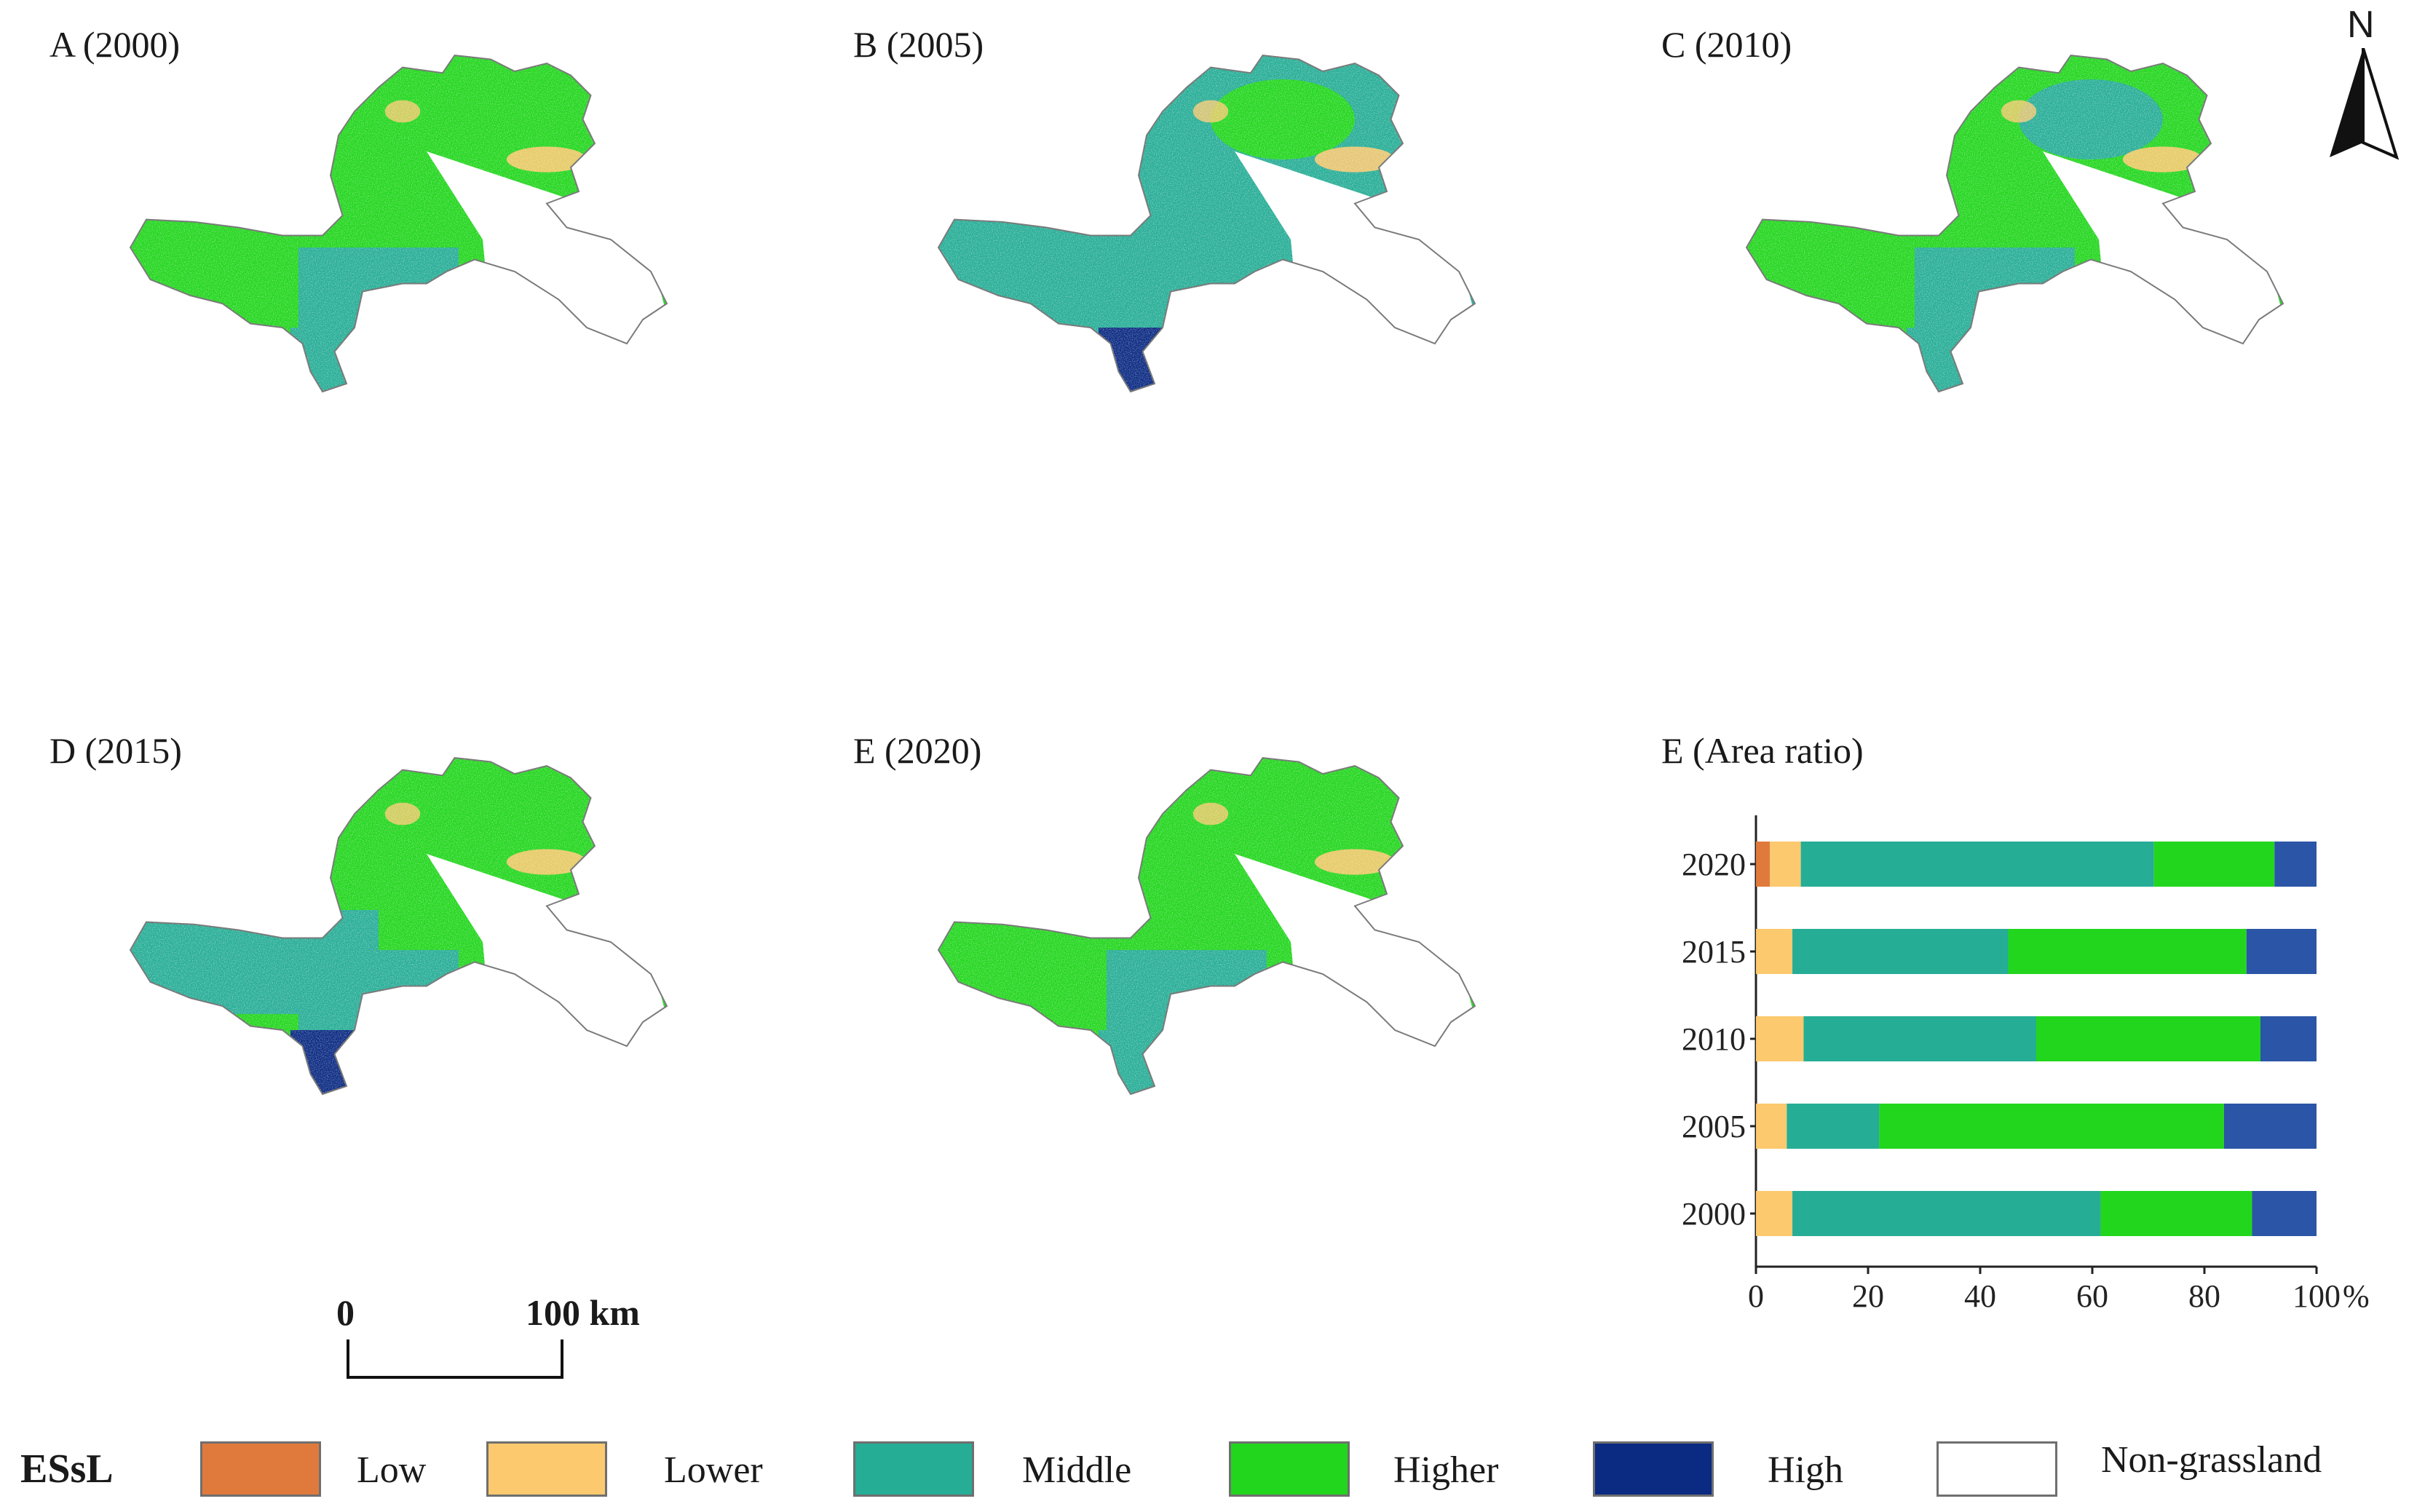 The height and width of the screenshot is (1512, 2433). Describe the element at coordinates (2092, 1296) in the screenshot. I see `chart-x-tick-label: 60` at that location.